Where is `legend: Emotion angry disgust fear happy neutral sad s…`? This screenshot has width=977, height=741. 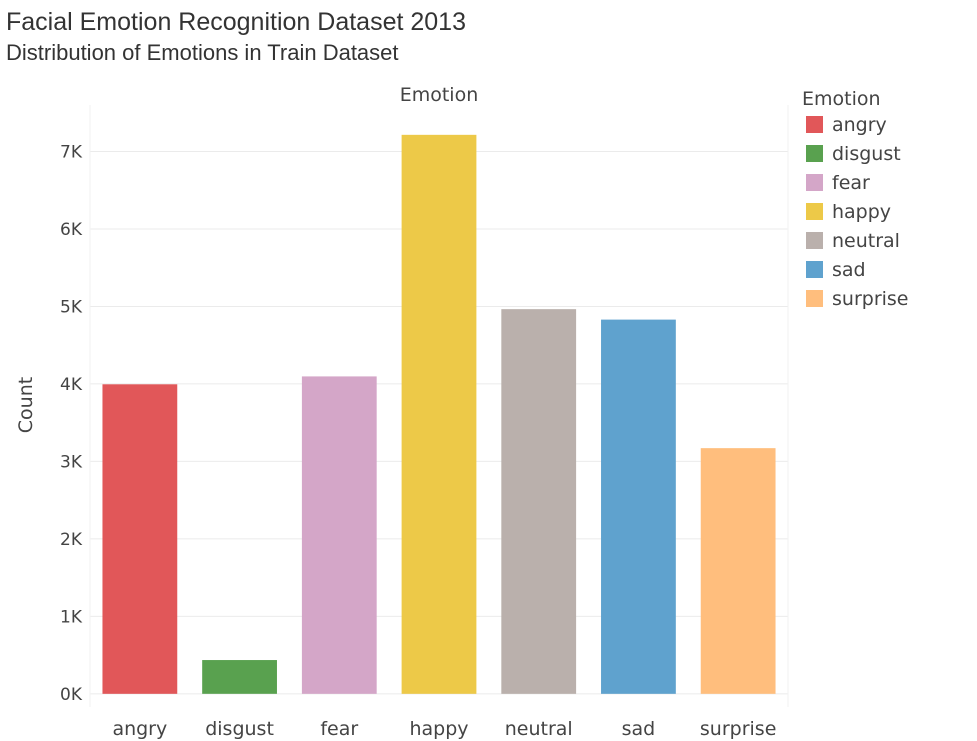
legend: Emotion angry disgust fear happy neutral sad s… is located at coordinates (855, 199).